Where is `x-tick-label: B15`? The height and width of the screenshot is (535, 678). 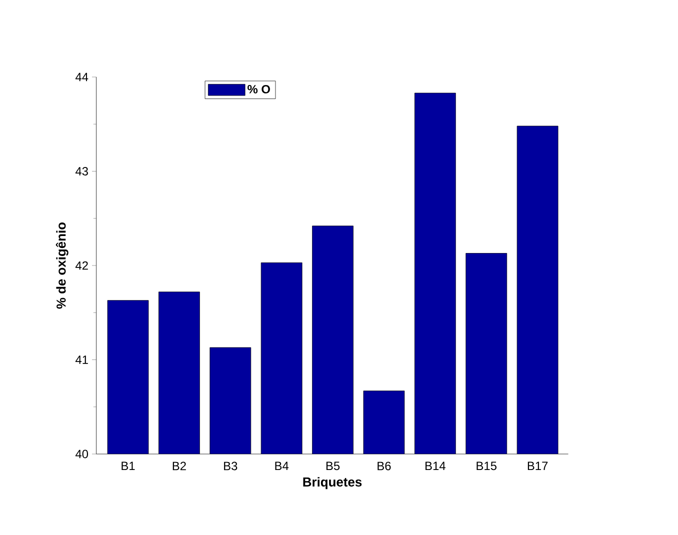 x-tick-label: B15 is located at coordinates (486, 466).